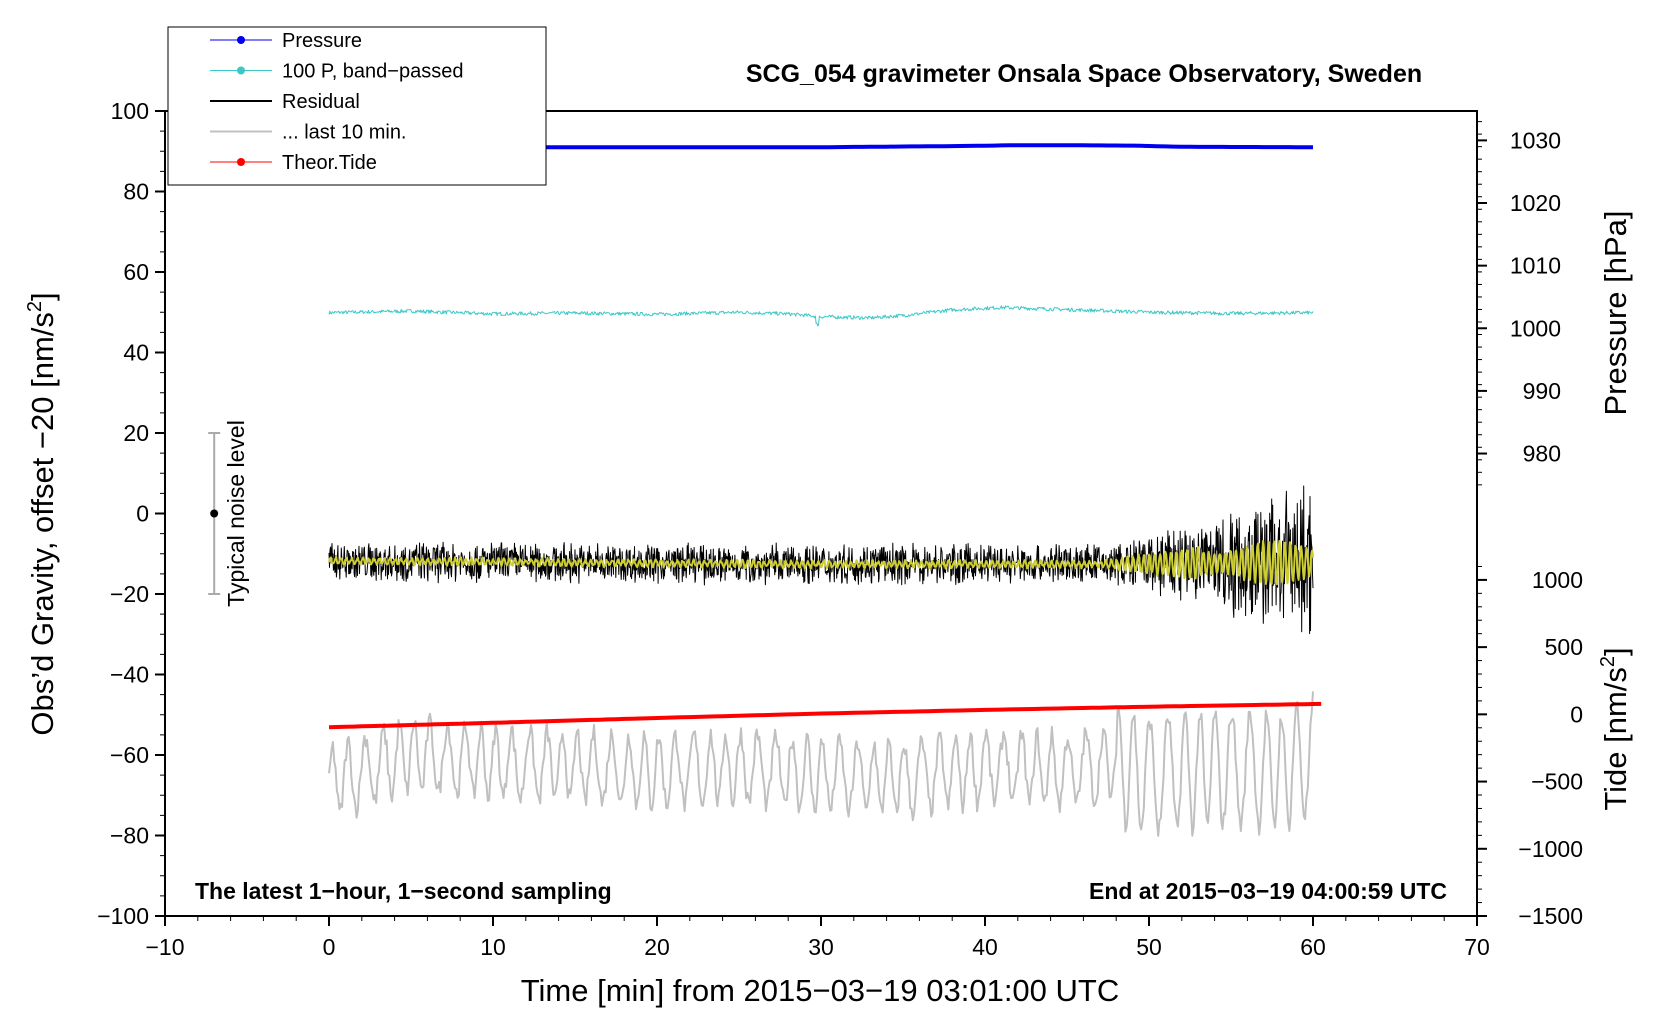 The width and height of the screenshot is (1660, 1020). Describe the element at coordinates (1477, 947) in the screenshot. I see `x-tick-label: 70` at that location.